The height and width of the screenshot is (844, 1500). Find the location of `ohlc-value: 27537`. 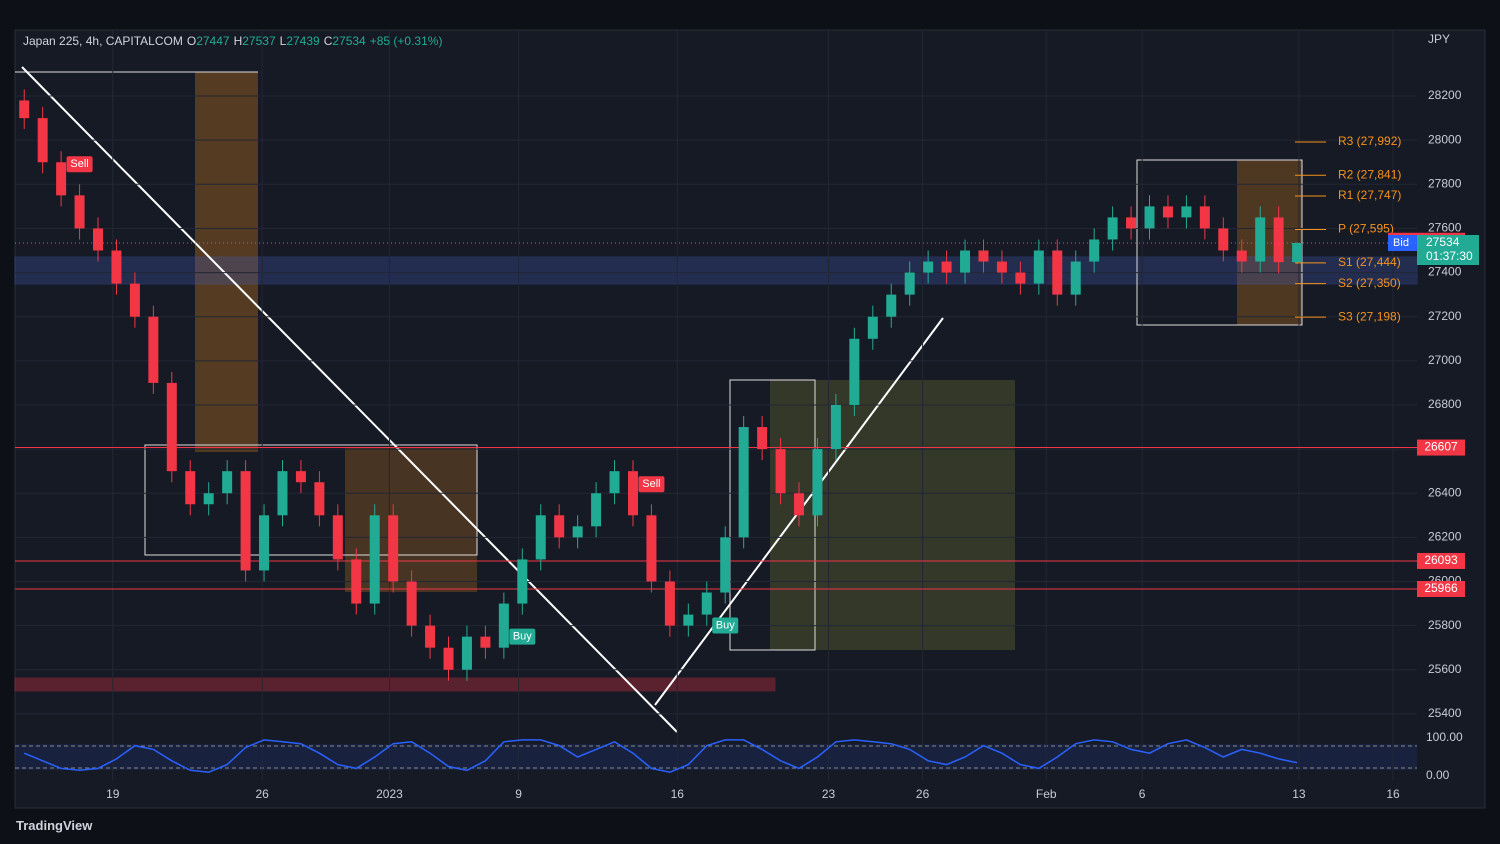

ohlc-value: 27537 is located at coordinates (259, 41).